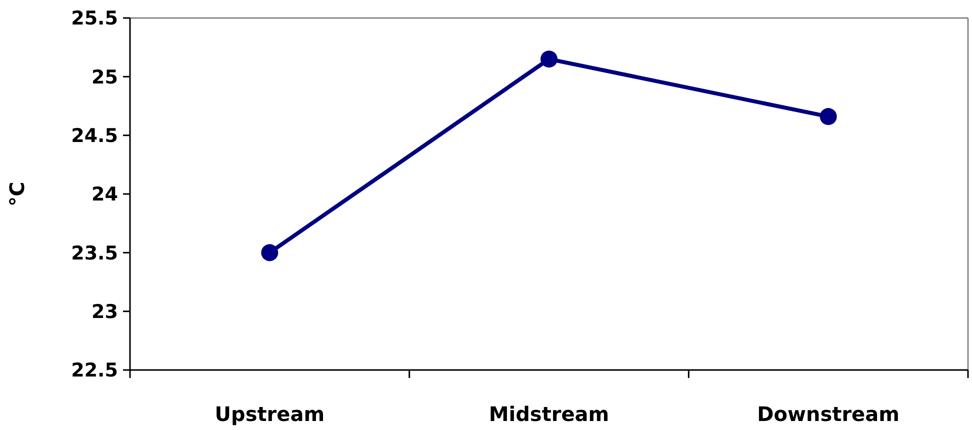 This screenshot has width=972, height=430. What do you see at coordinates (828, 414) in the screenshot?
I see `x-tick-label: Downstream` at bounding box center [828, 414].